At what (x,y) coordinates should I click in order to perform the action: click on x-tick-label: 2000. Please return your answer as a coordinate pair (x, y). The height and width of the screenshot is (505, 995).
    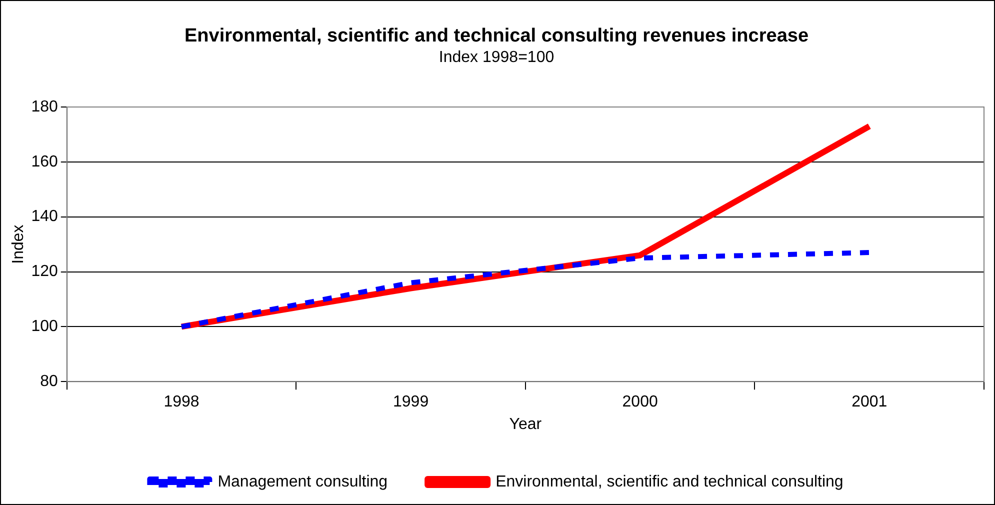
    Looking at the image, I should click on (640, 402).